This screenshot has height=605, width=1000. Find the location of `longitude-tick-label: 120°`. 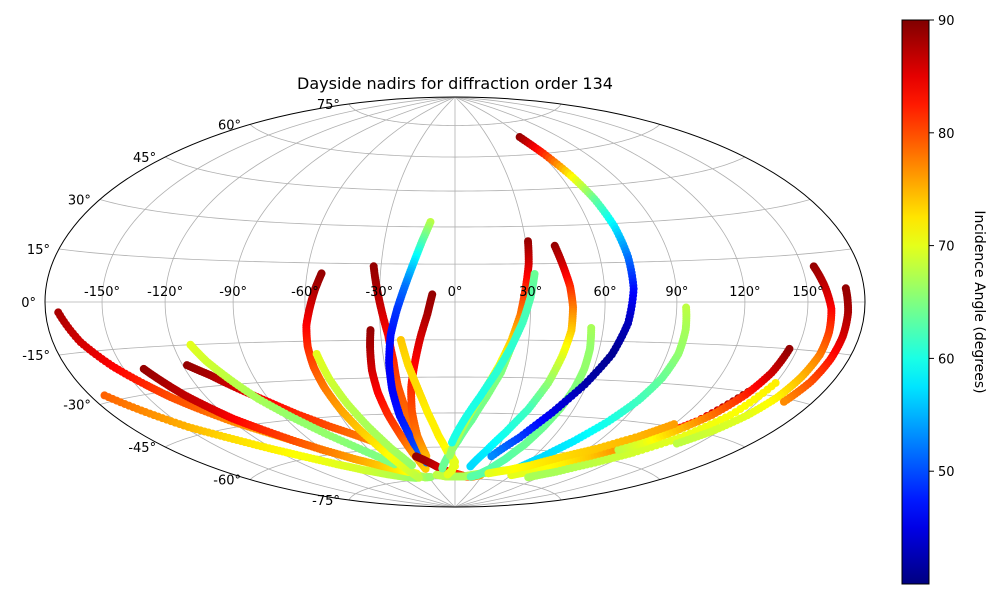

longitude-tick-label: 120° is located at coordinates (744, 292).